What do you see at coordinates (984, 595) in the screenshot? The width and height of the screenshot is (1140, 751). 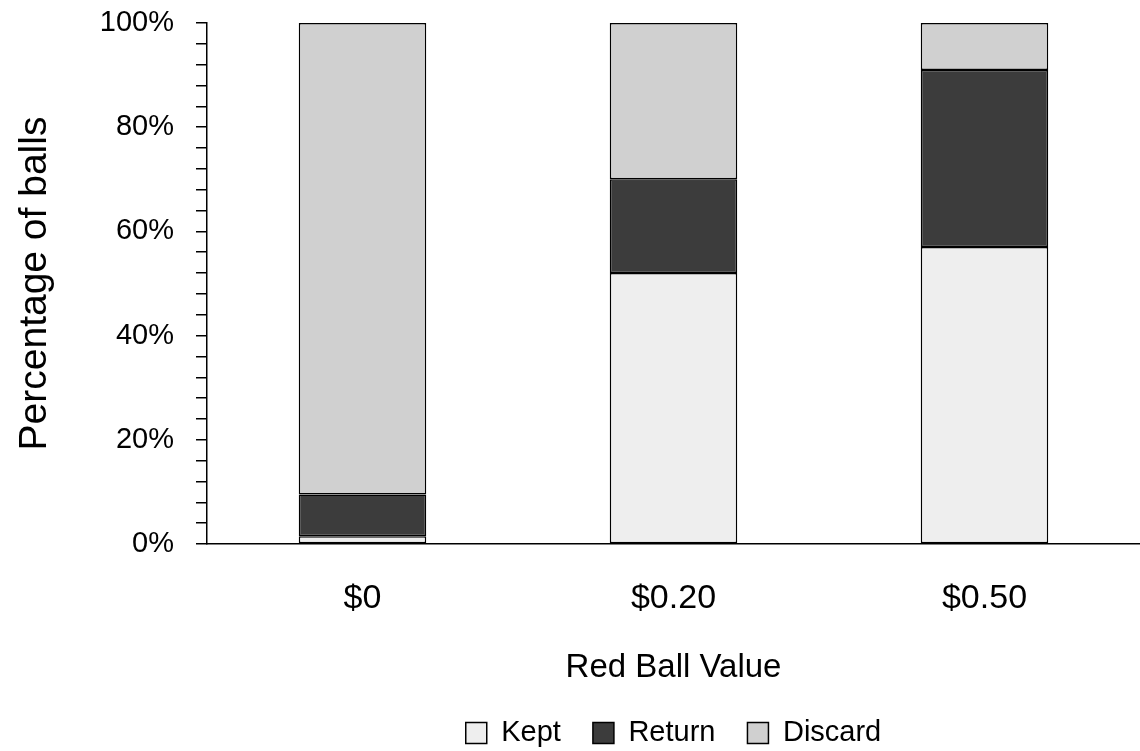 I see `x-tick-label: $0.50` at bounding box center [984, 595].